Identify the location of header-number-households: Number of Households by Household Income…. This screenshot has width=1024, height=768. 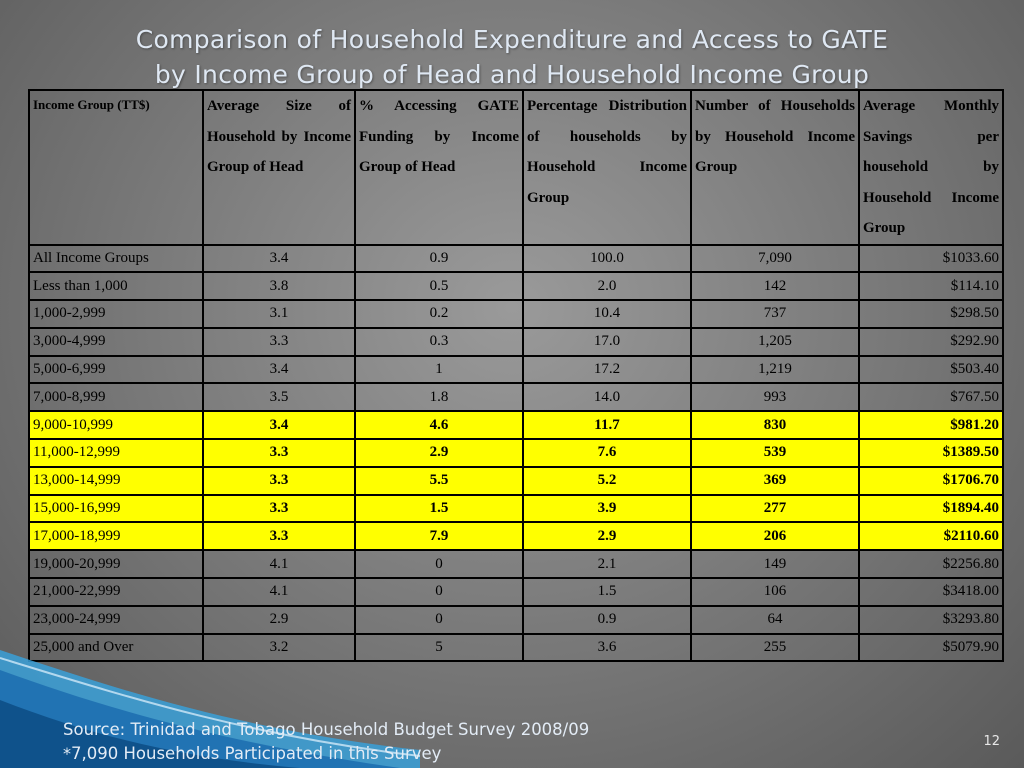
(775, 167).